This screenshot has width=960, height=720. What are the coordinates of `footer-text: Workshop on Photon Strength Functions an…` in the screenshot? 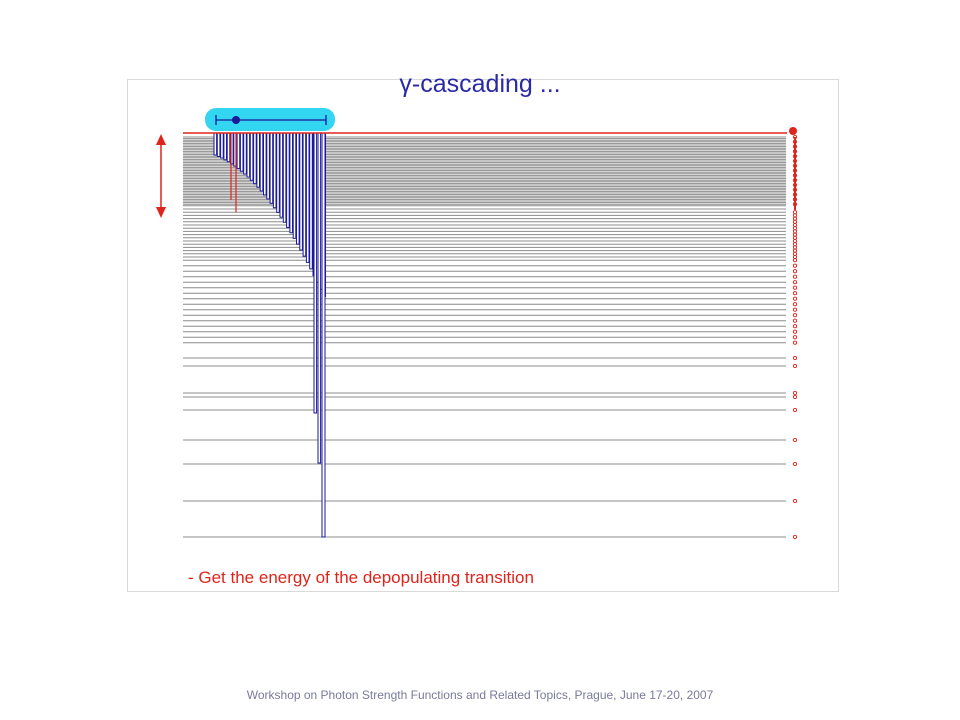 It's located at (480, 695).